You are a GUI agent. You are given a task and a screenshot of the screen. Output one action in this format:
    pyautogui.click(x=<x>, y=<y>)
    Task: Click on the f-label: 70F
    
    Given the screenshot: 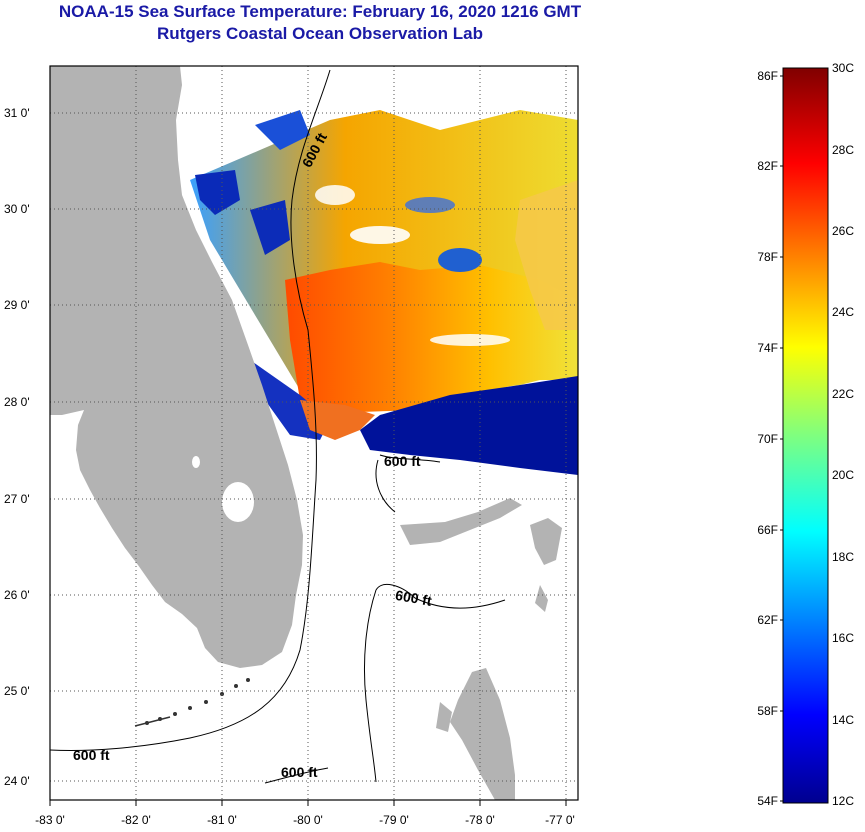 What is the action you would take?
    pyautogui.click(x=767, y=439)
    